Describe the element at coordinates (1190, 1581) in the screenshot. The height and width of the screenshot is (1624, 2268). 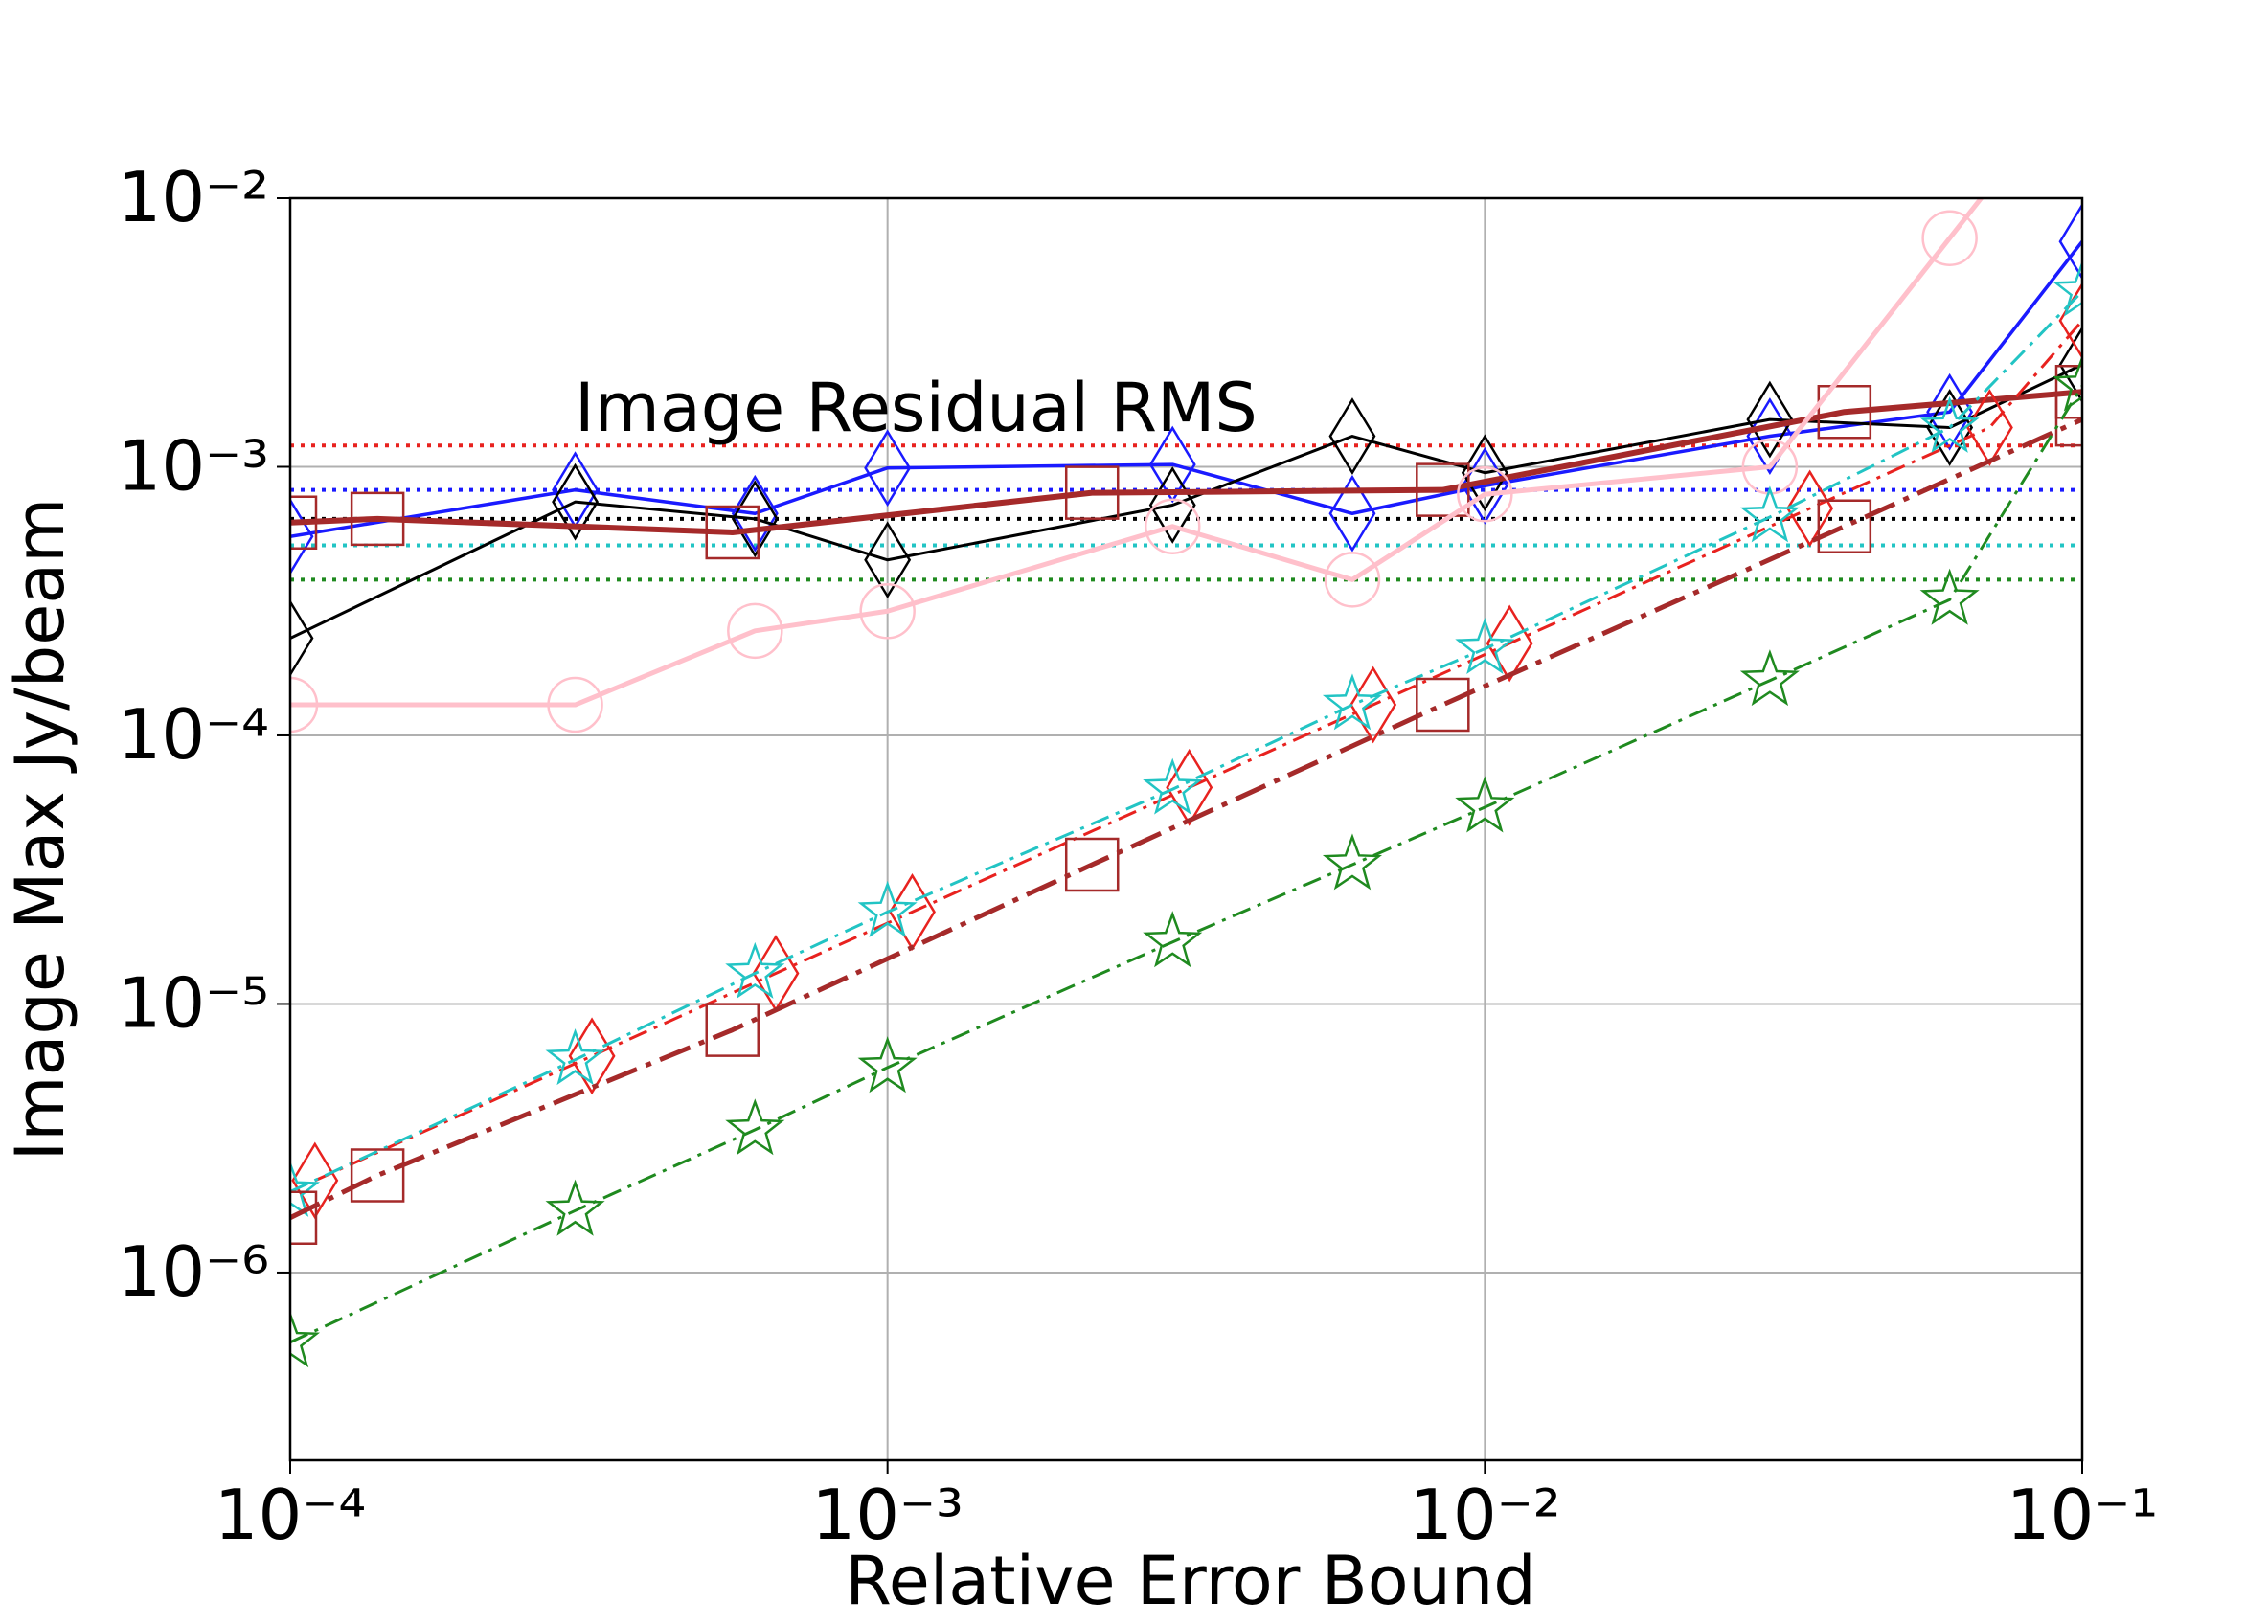
I see `x-axis-label: Relative Error Bound` at that location.